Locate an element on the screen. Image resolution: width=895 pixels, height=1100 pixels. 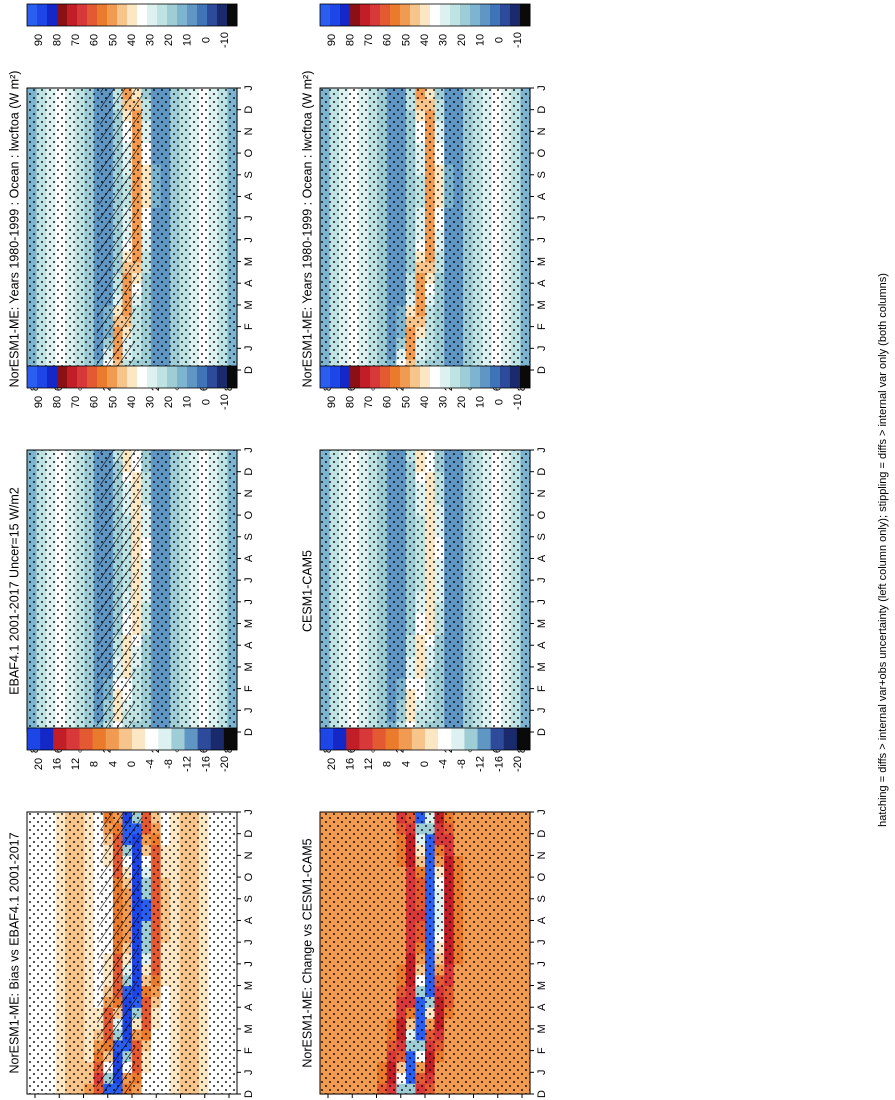
colorbar-tick-label: 60 is located at coordinates (388, 402).